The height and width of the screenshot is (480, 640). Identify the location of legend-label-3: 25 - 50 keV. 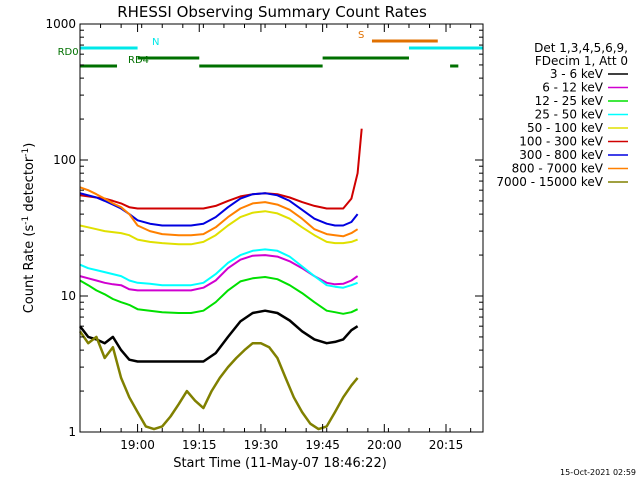
(569, 115).